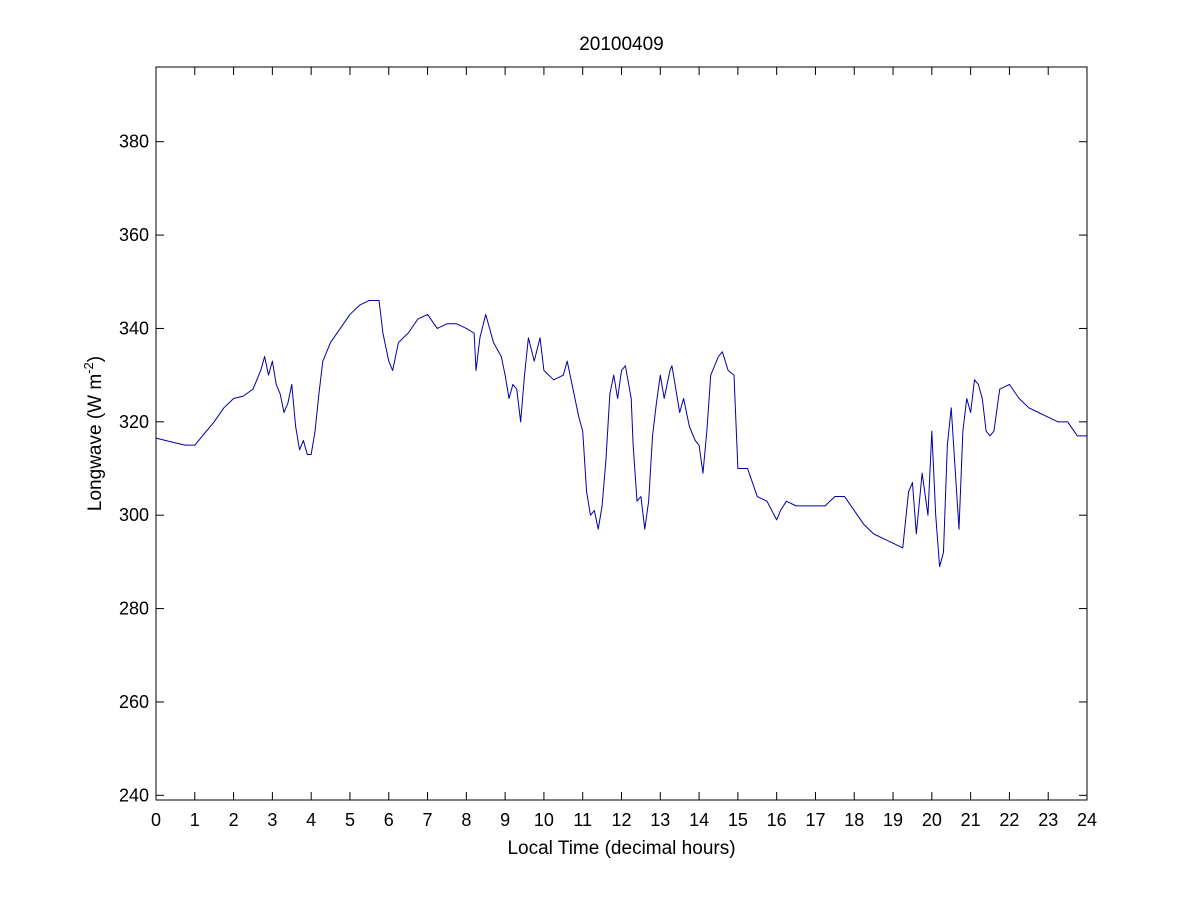  I want to click on x-tick-label: 18, so click(854, 820).